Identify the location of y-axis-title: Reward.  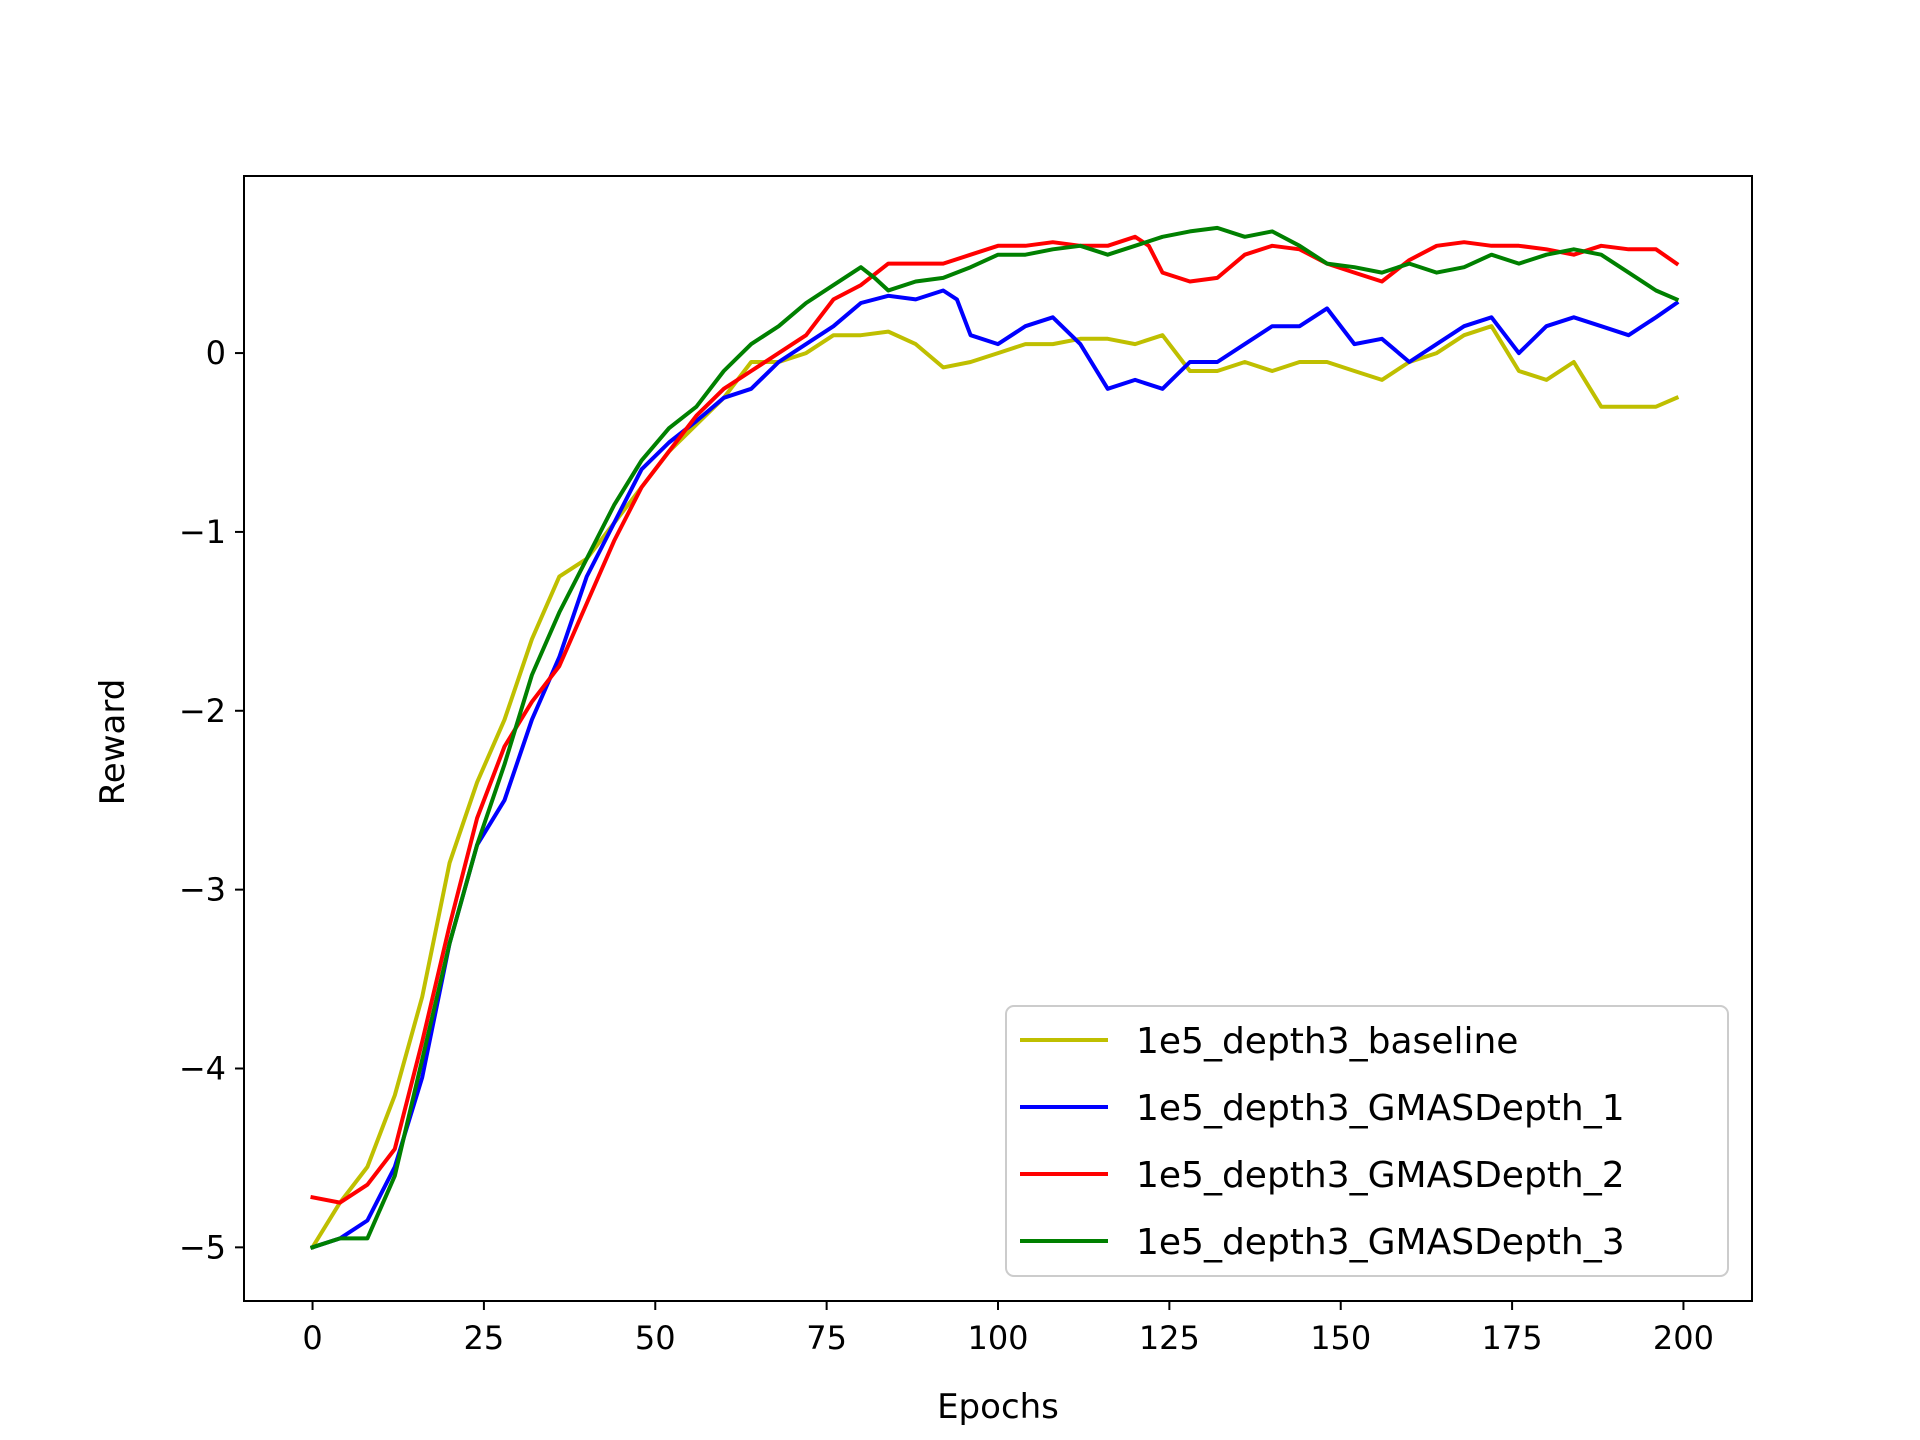
(113, 742).